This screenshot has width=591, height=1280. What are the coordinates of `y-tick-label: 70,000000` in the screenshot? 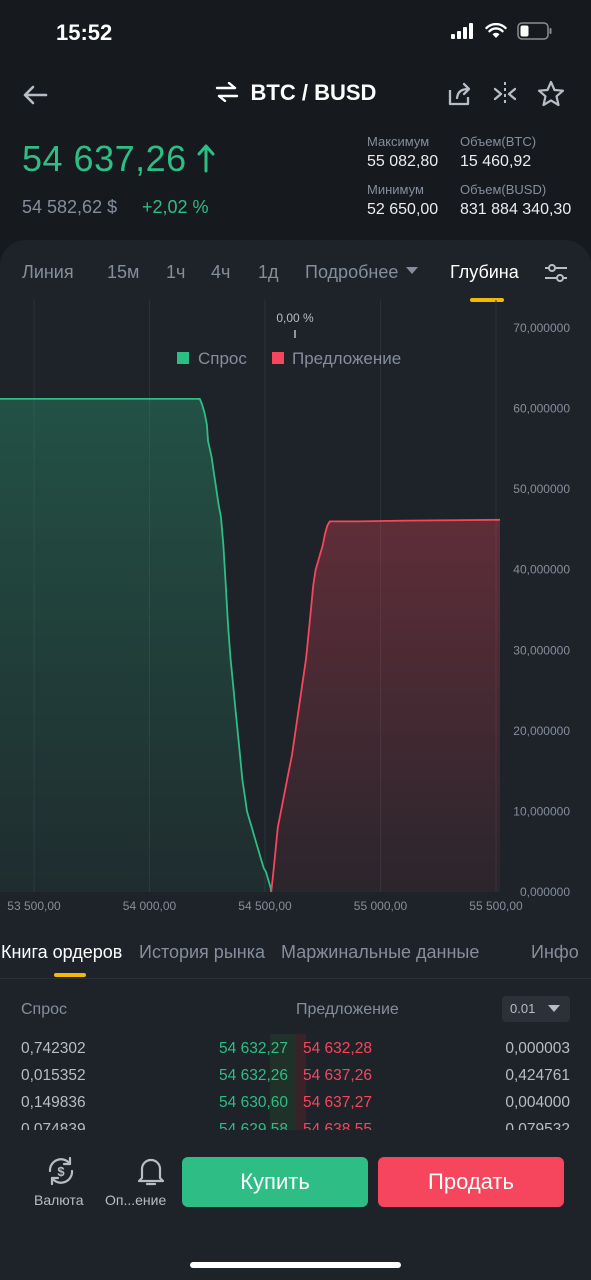 It's located at (541, 328).